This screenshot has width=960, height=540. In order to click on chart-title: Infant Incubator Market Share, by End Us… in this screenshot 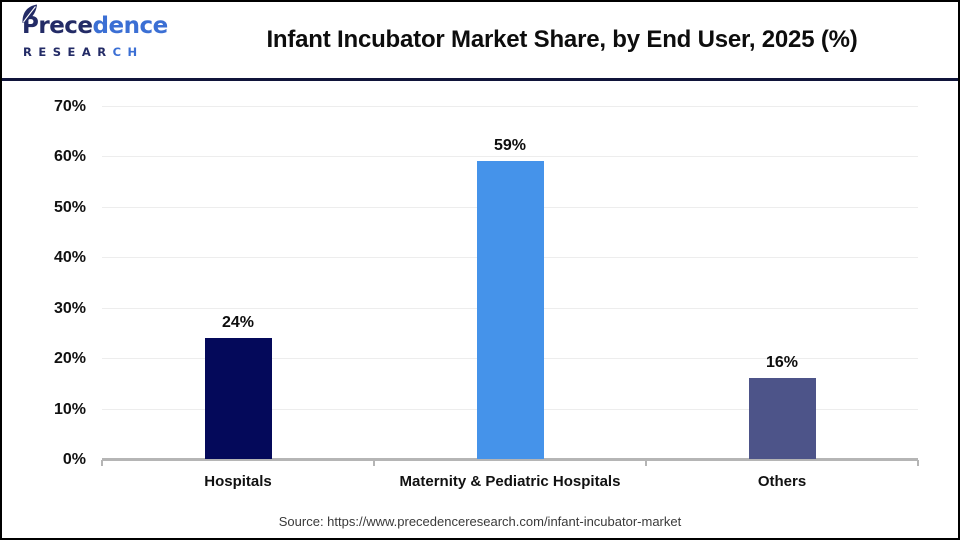, I will do `click(562, 39)`.